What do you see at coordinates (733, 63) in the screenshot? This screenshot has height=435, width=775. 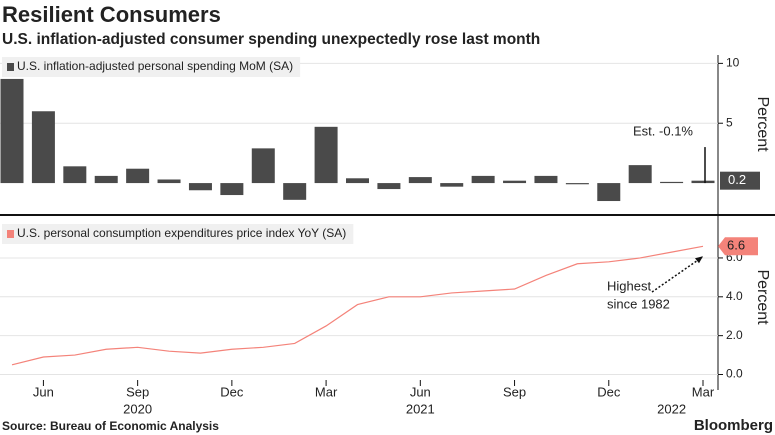 I see `y-tick-label: 10` at bounding box center [733, 63].